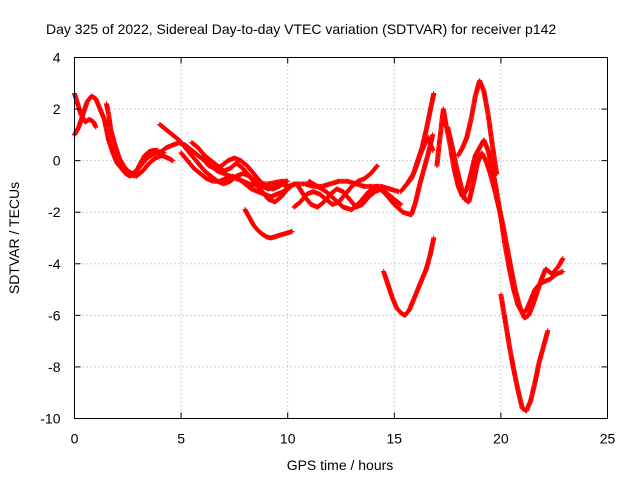 The width and height of the screenshot is (640, 480). What do you see at coordinates (57, 58) in the screenshot?
I see `y-tick-label: 4` at bounding box center [57, 58].